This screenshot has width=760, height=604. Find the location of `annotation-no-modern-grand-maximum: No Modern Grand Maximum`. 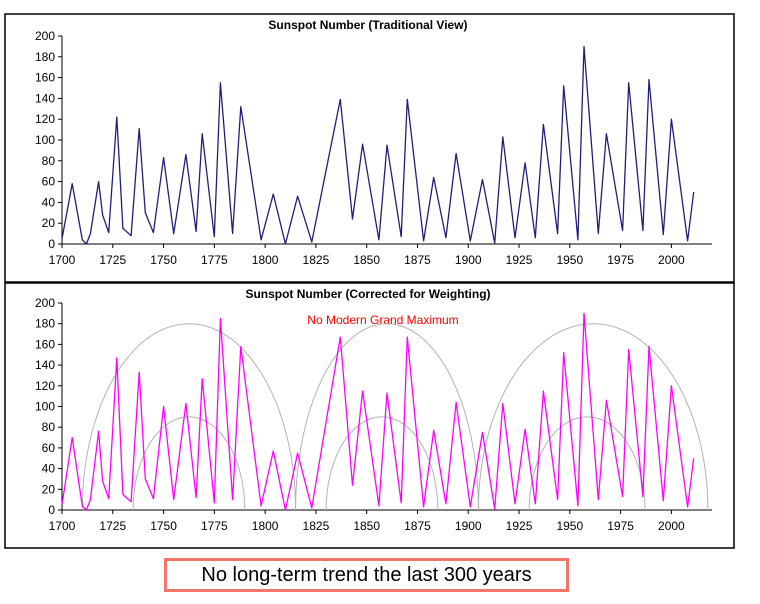

annotation-no-modern-grand-maximum: No Modern Grand Maximum is located at coordinates (382, 320).